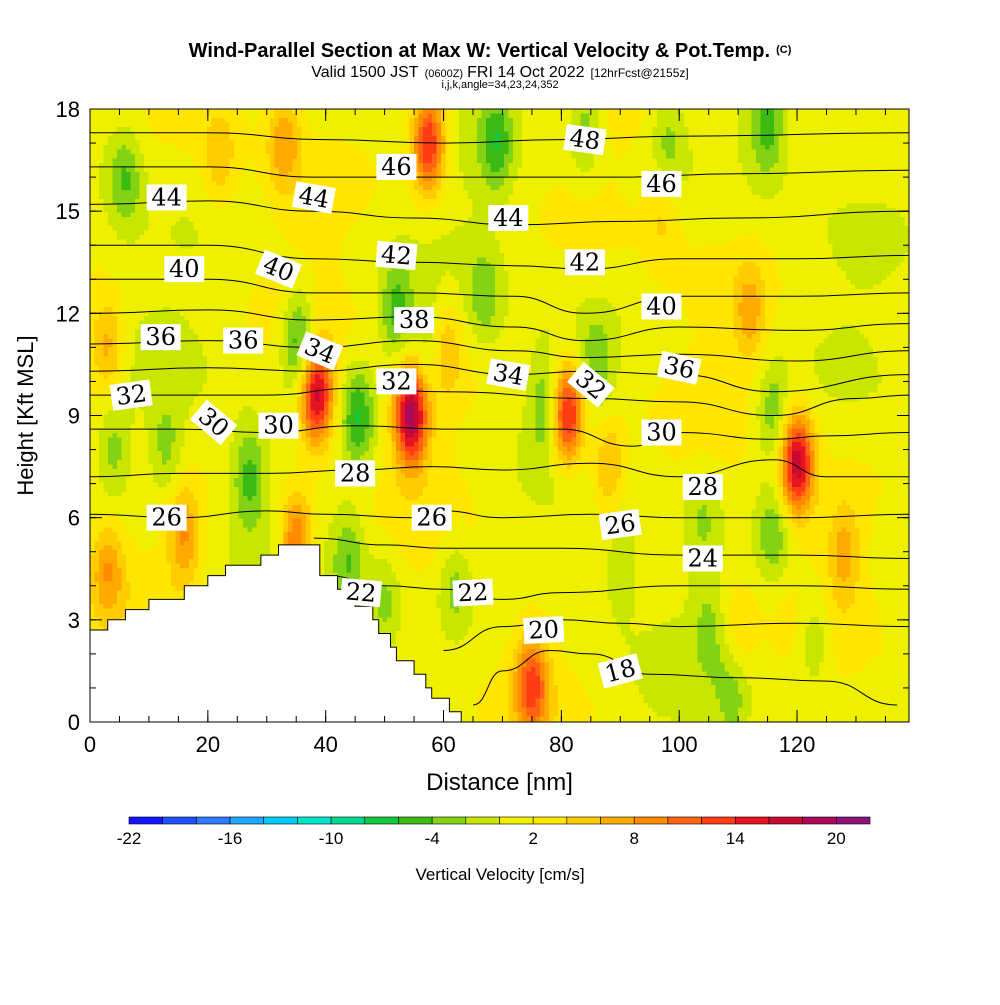 The width and height of the screenshot is (1000, 1005). I want to click on colorbar-tick-label: 14, so click(735, 838).